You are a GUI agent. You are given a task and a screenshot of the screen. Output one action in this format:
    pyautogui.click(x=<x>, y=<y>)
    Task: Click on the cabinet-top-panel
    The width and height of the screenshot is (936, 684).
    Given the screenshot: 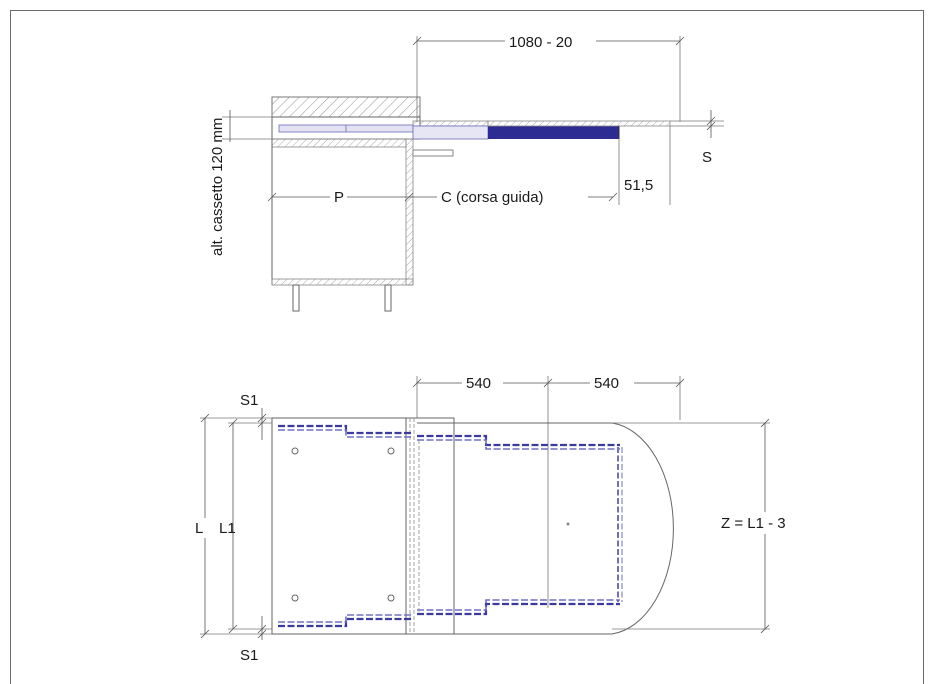 What is the action you would take?
    pyautogui.click(x=339, y=143)
    